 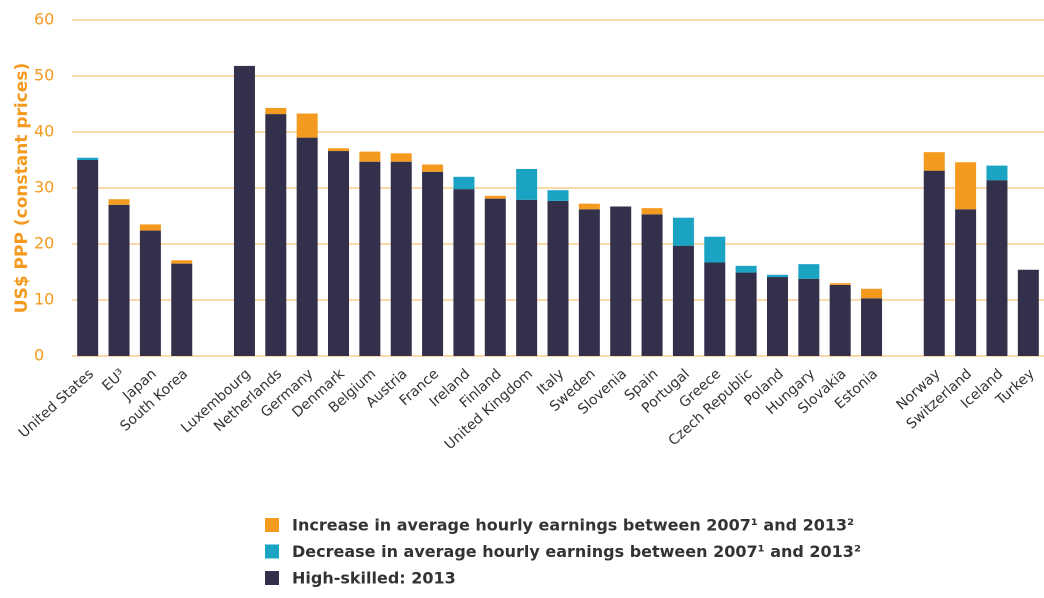 What do you see at coordinates (39, 355) in the screenshot?
I see `y-tick-label: 0` at bounding box center [39, 355].